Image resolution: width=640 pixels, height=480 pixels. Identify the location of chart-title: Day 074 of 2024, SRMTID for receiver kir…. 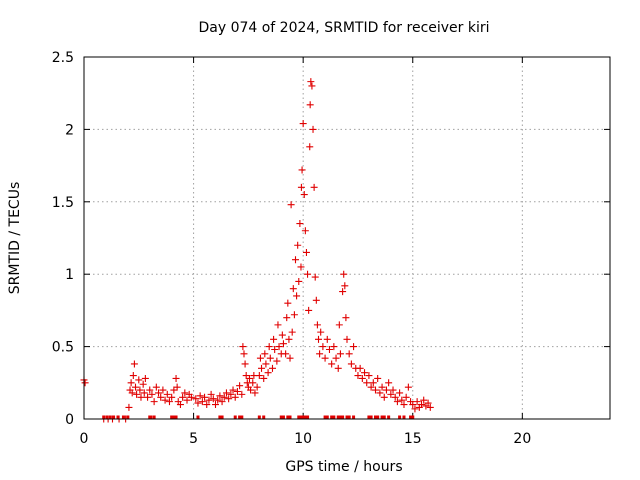
(343, 28).